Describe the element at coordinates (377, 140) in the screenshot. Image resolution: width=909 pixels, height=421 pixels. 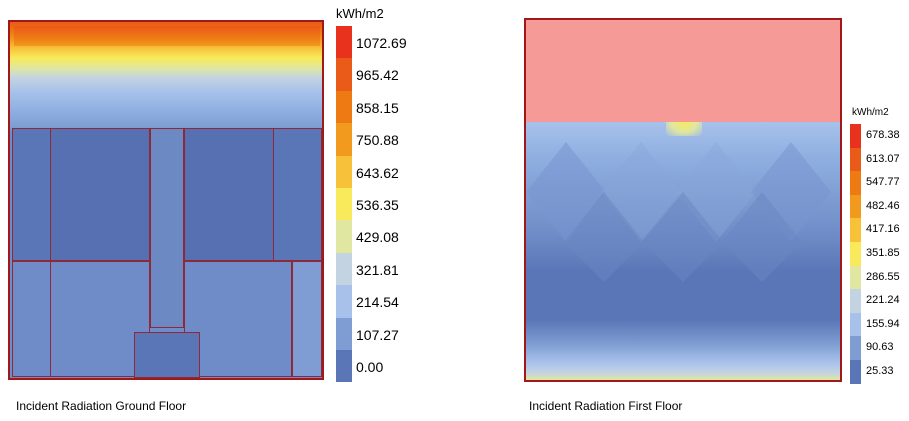
I see `legend-tick-label: 750.88` at that location.